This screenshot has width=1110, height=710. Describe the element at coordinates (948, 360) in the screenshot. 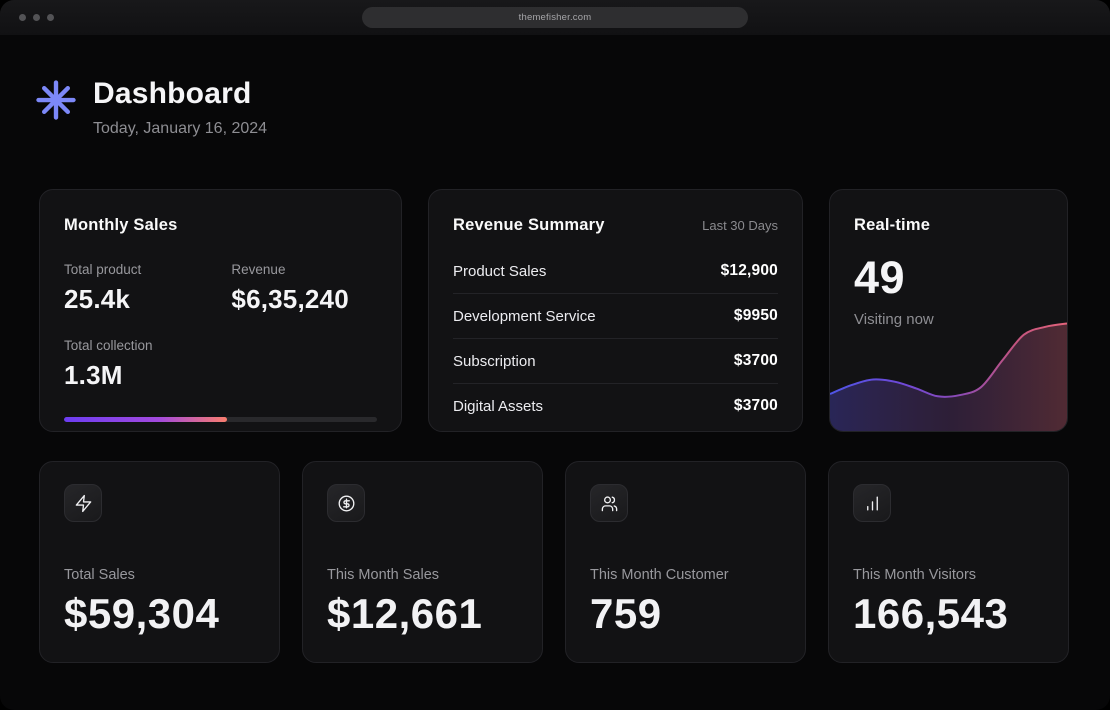

I see `realtime-line` at that location.